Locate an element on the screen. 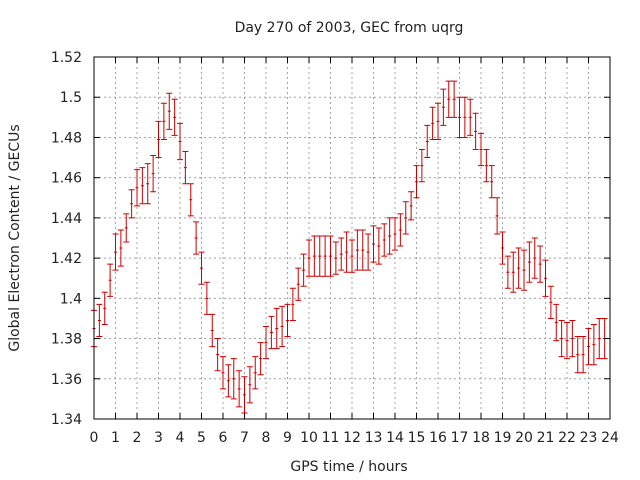 The image size is (640, 480). x-tick-label: 3 is located at coordinates (158, 438).